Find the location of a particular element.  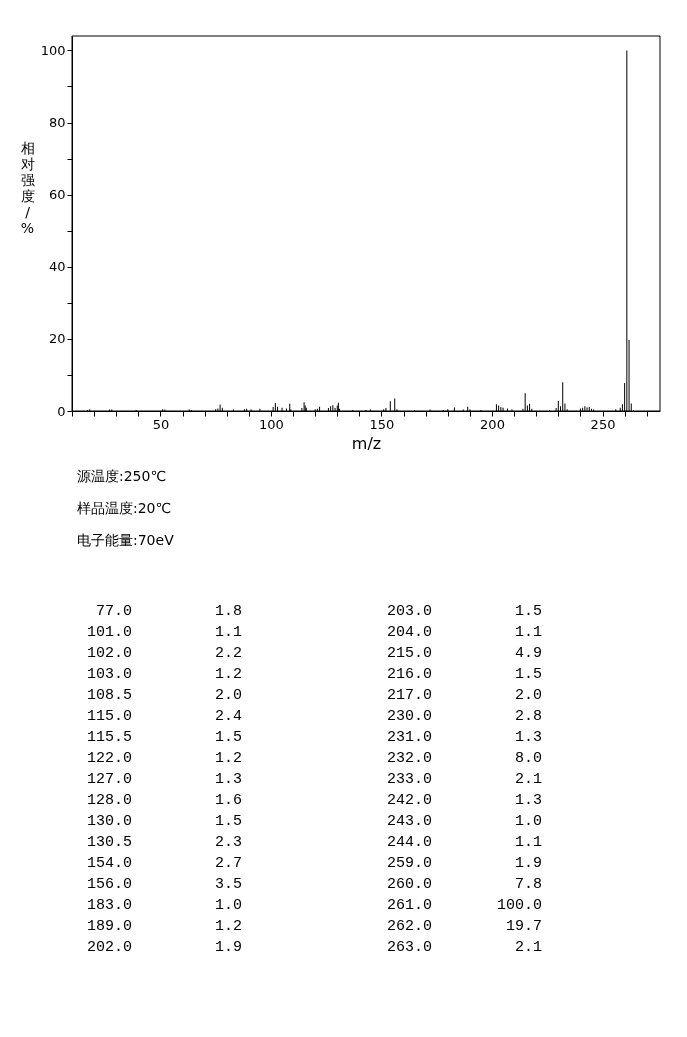

text: 2.3 is located at coordinates (228, 842).